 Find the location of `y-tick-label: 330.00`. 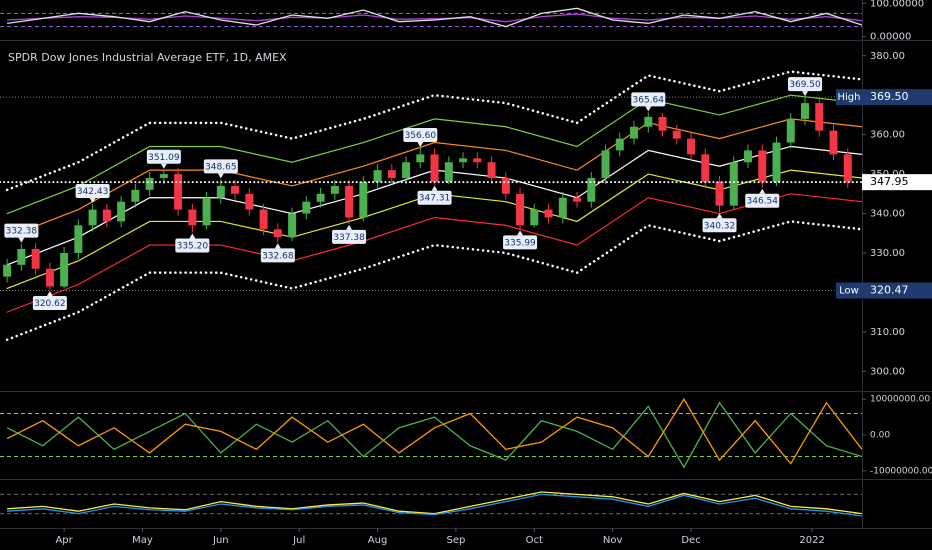

y-tick-label: 330.00 is located at coordinates (887, 253).